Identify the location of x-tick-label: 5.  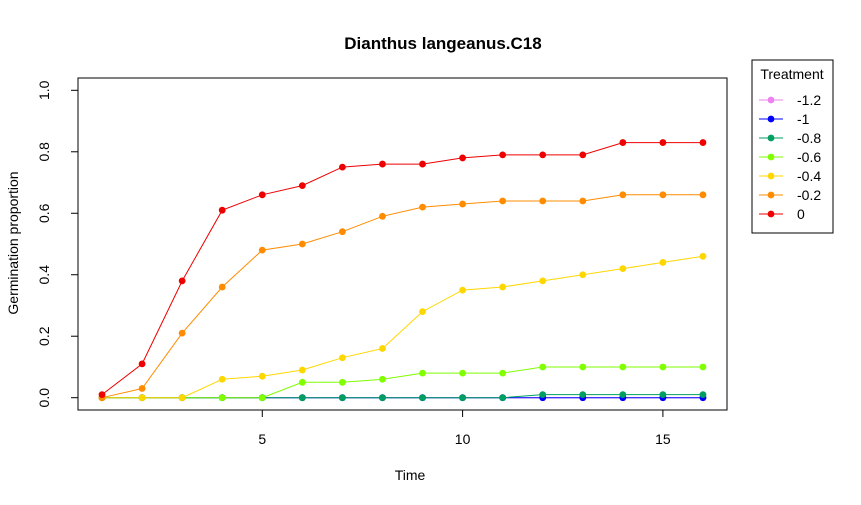
(262, 439).